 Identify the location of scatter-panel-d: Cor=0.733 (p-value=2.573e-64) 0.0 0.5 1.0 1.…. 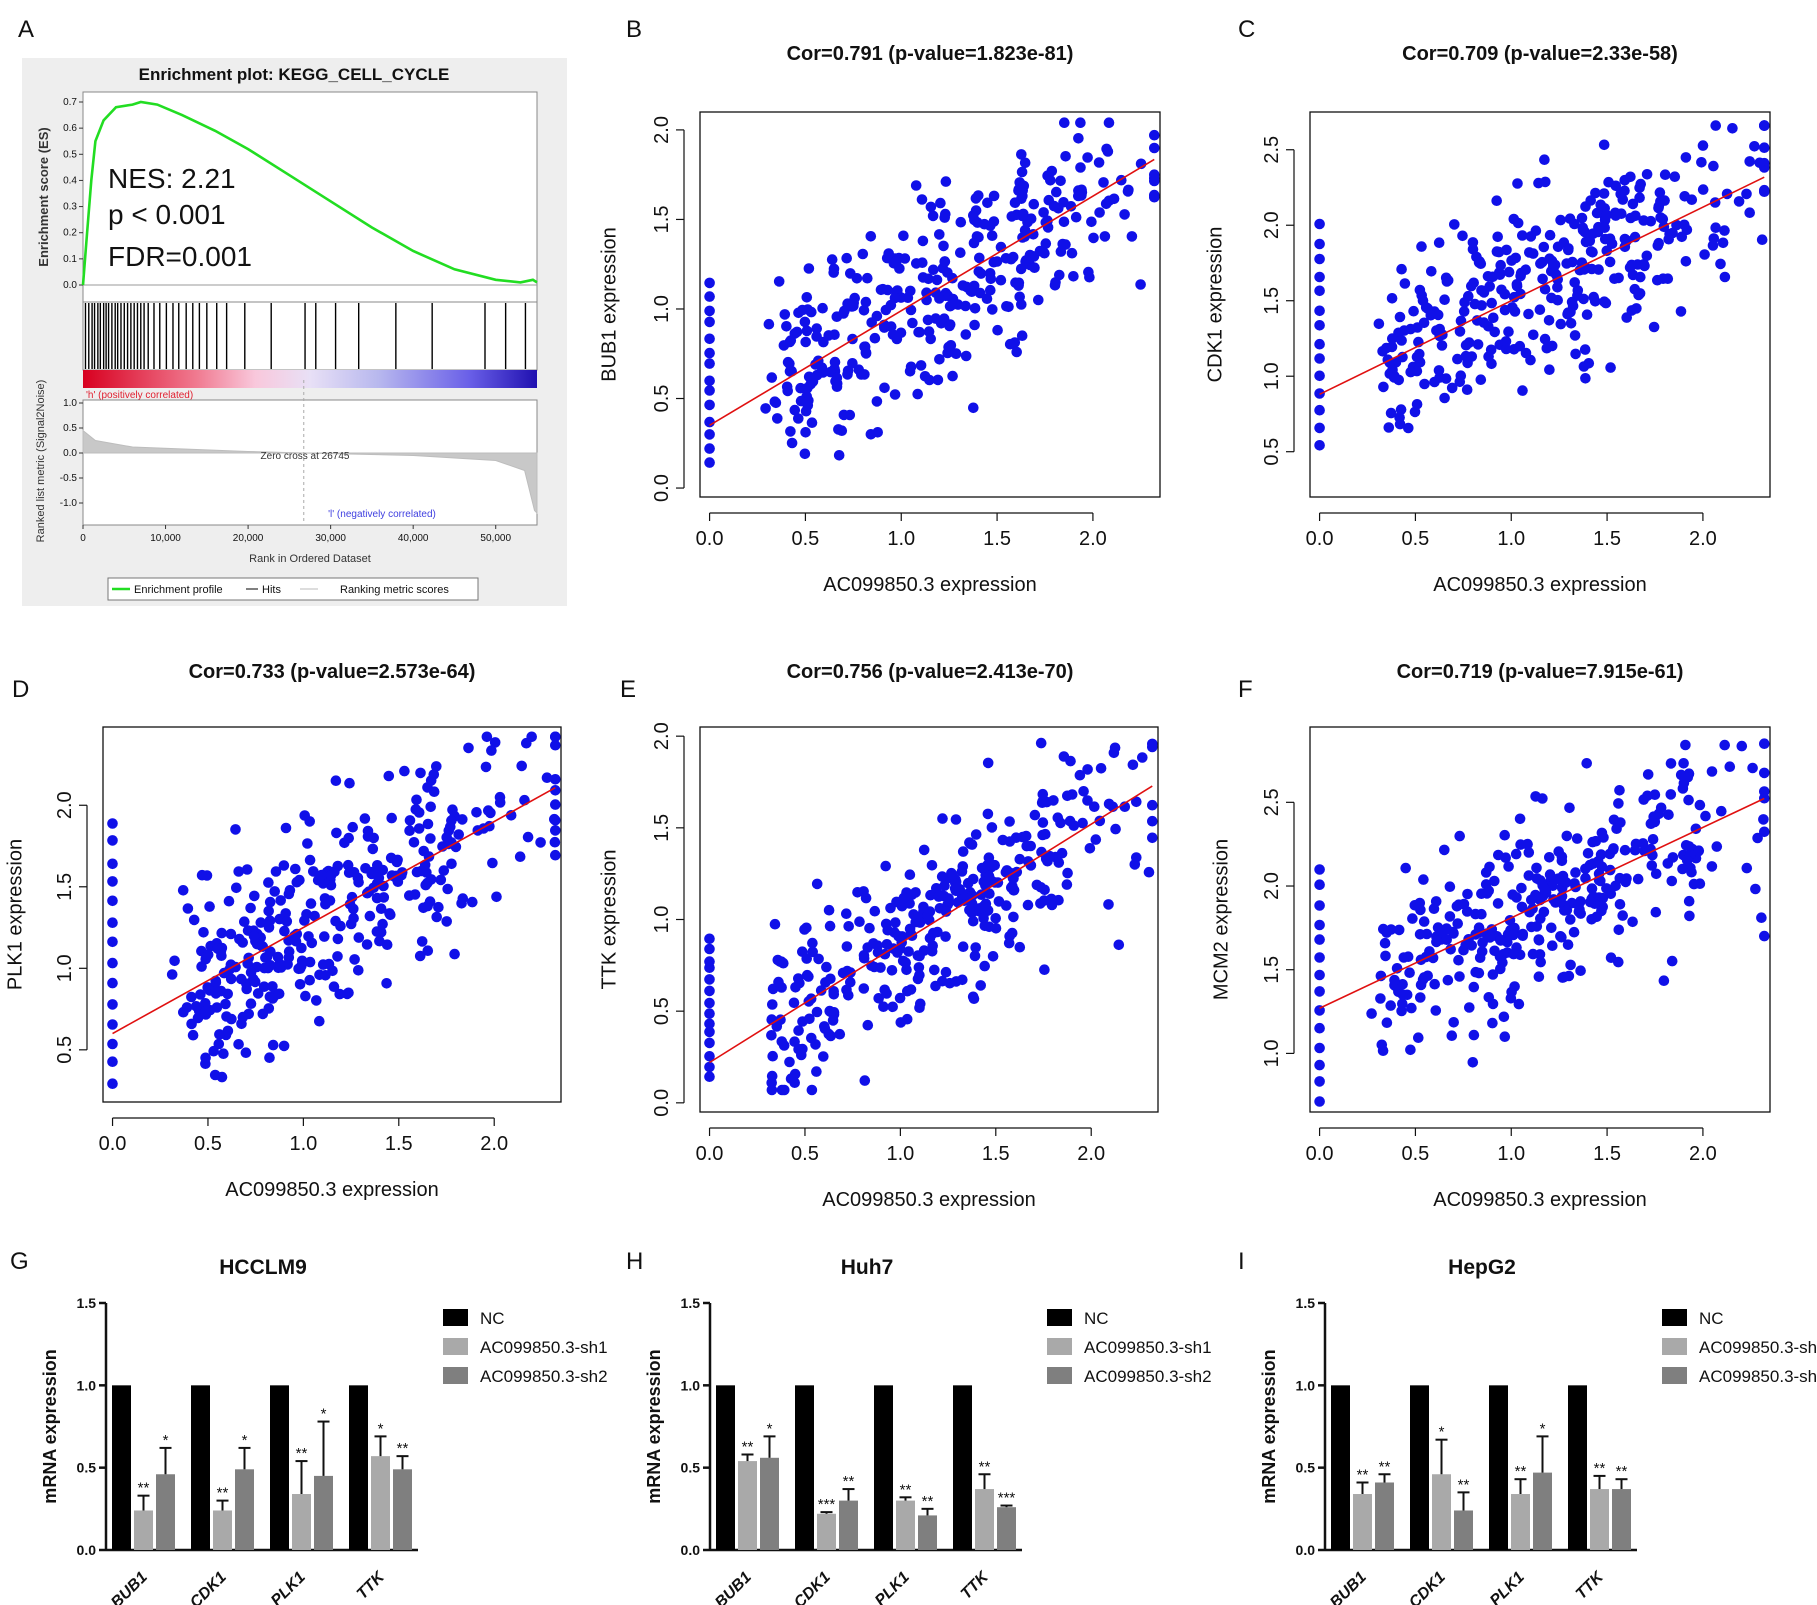
(283, 931).